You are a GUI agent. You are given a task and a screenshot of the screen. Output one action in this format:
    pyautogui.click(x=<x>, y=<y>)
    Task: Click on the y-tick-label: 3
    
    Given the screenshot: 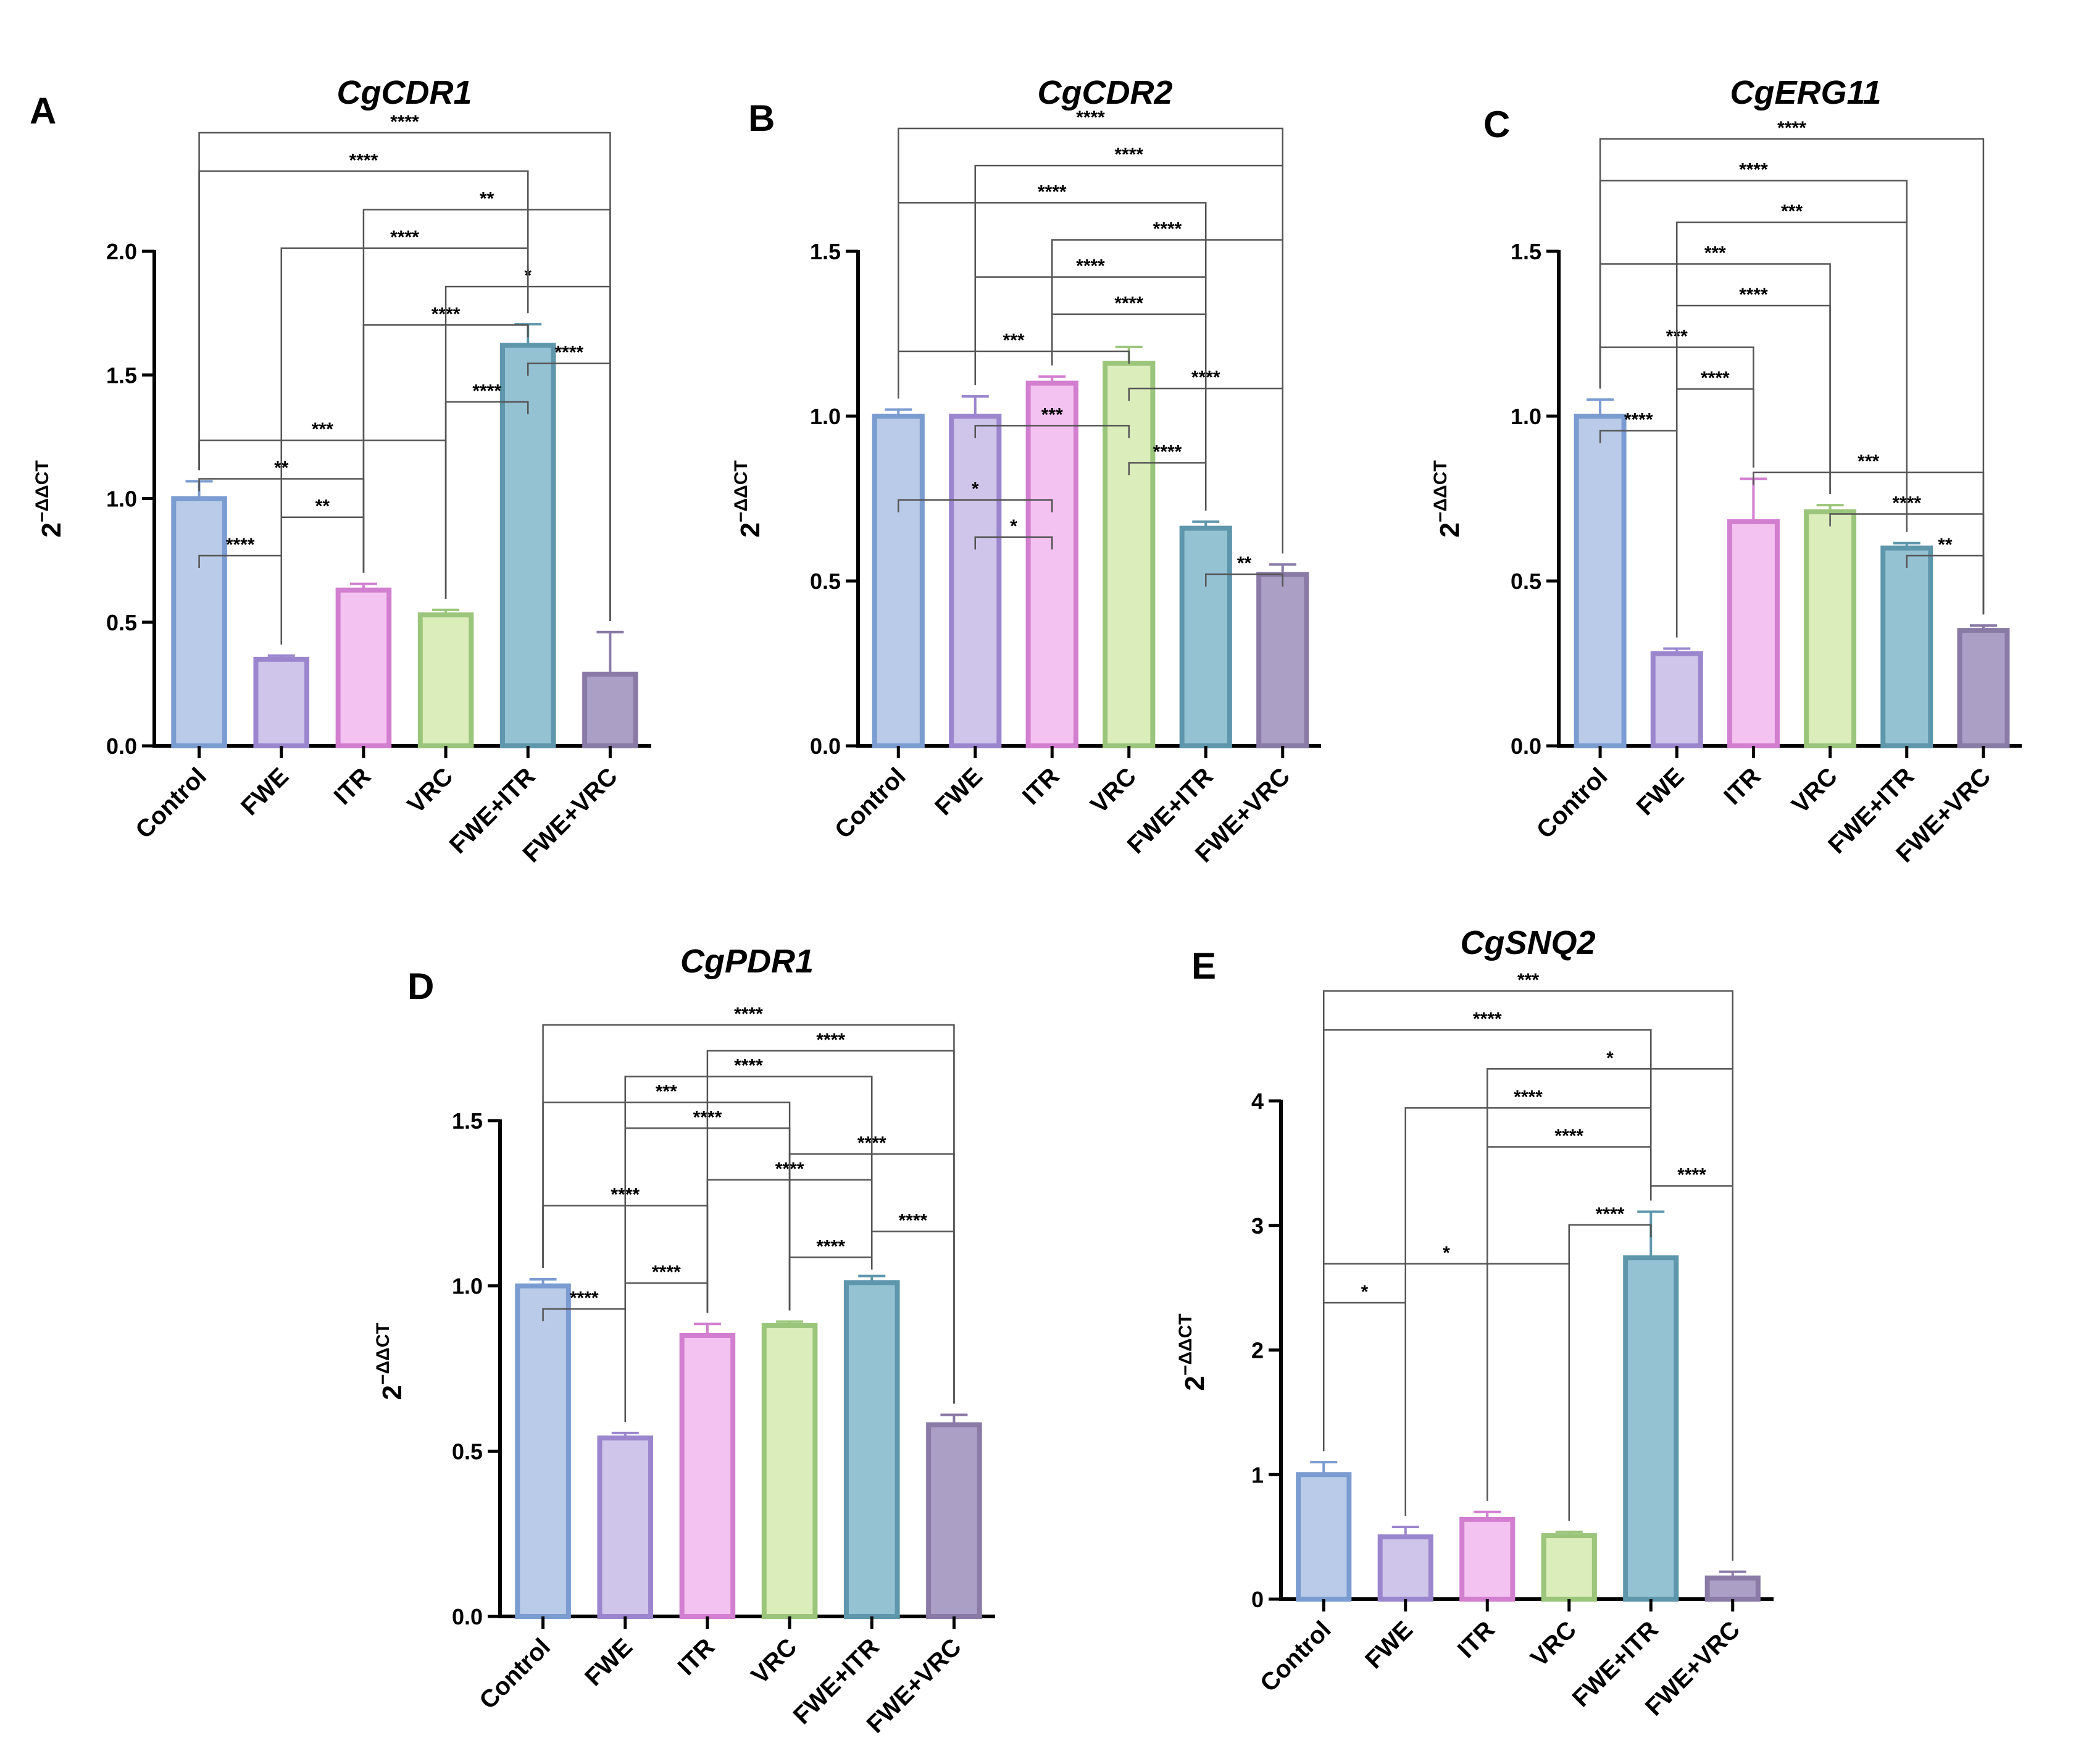 What is the action you would take?
    pyautogui.click(x=1257, y=1226)
    